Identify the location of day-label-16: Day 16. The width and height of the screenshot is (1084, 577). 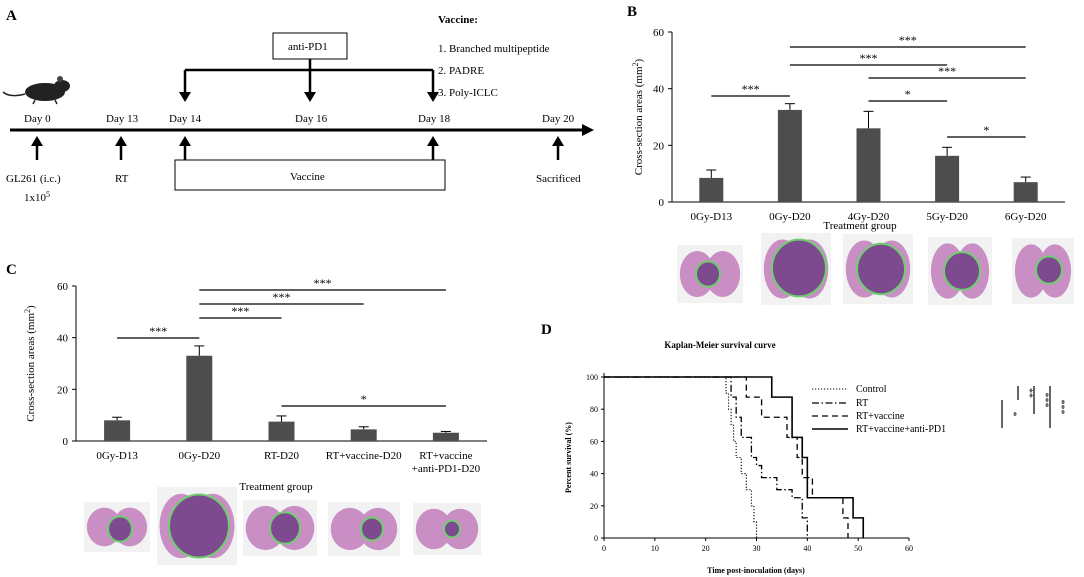
(311, 119).